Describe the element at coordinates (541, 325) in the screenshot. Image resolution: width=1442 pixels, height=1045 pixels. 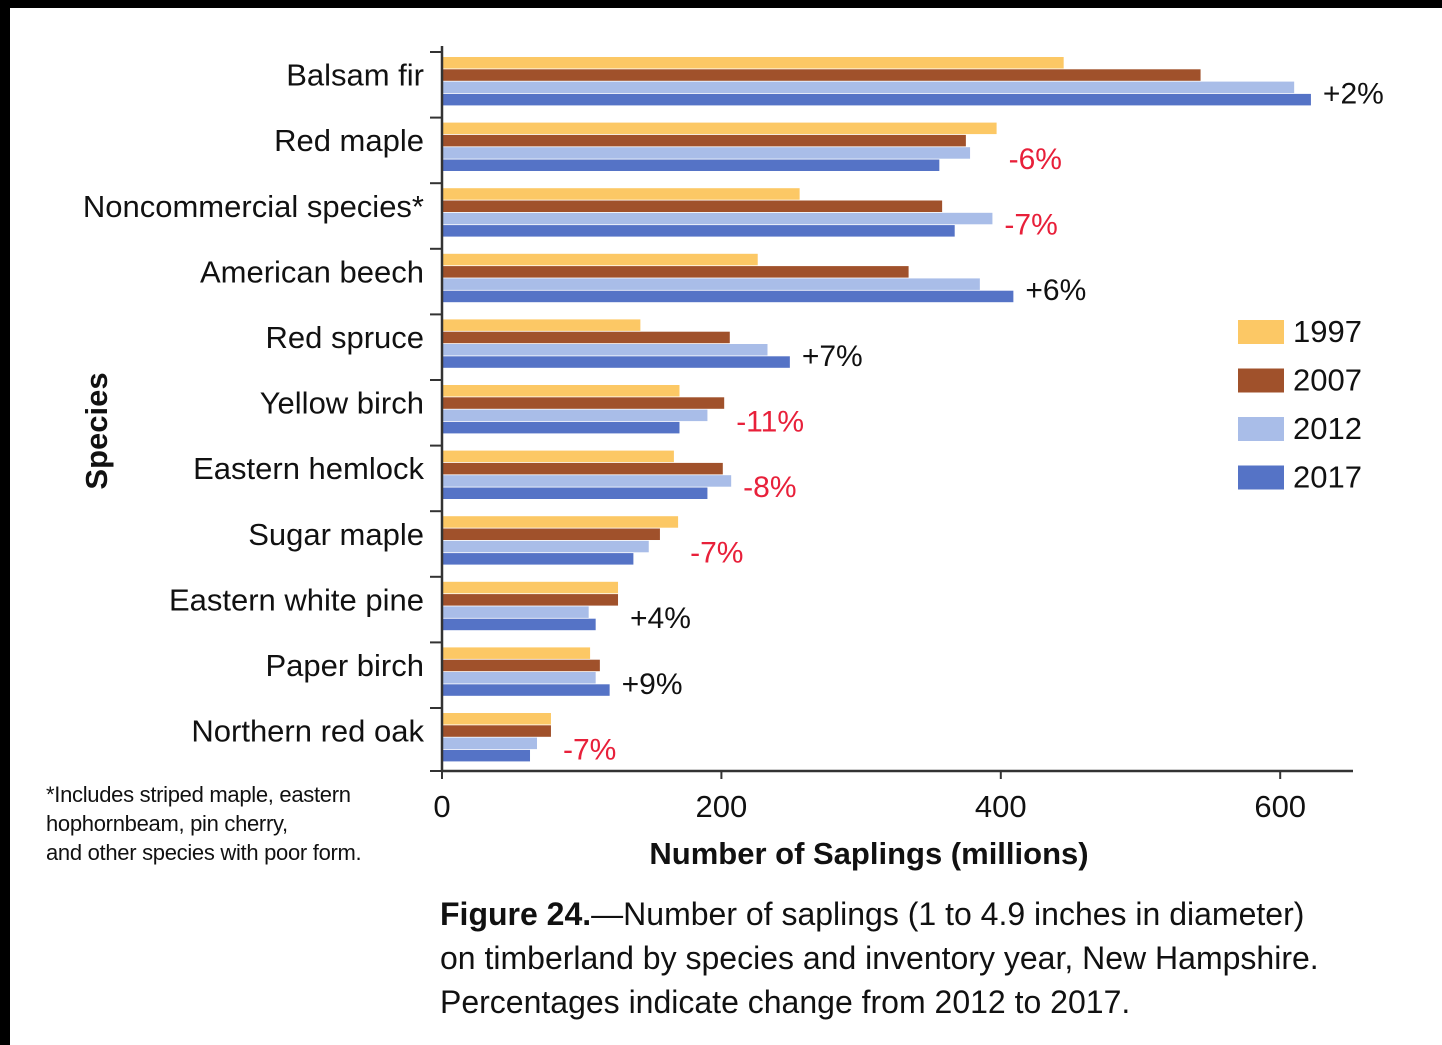
I see `bar-red-spruce-1997` at that location.